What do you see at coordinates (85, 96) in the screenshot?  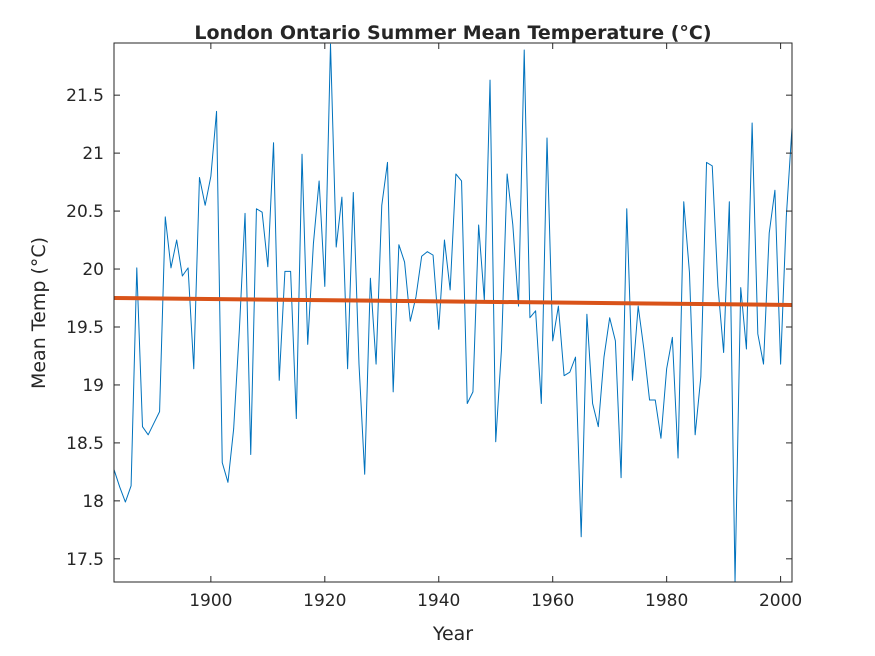 I see `y-tick-label: 21.5` at bounding box center [85, 96].